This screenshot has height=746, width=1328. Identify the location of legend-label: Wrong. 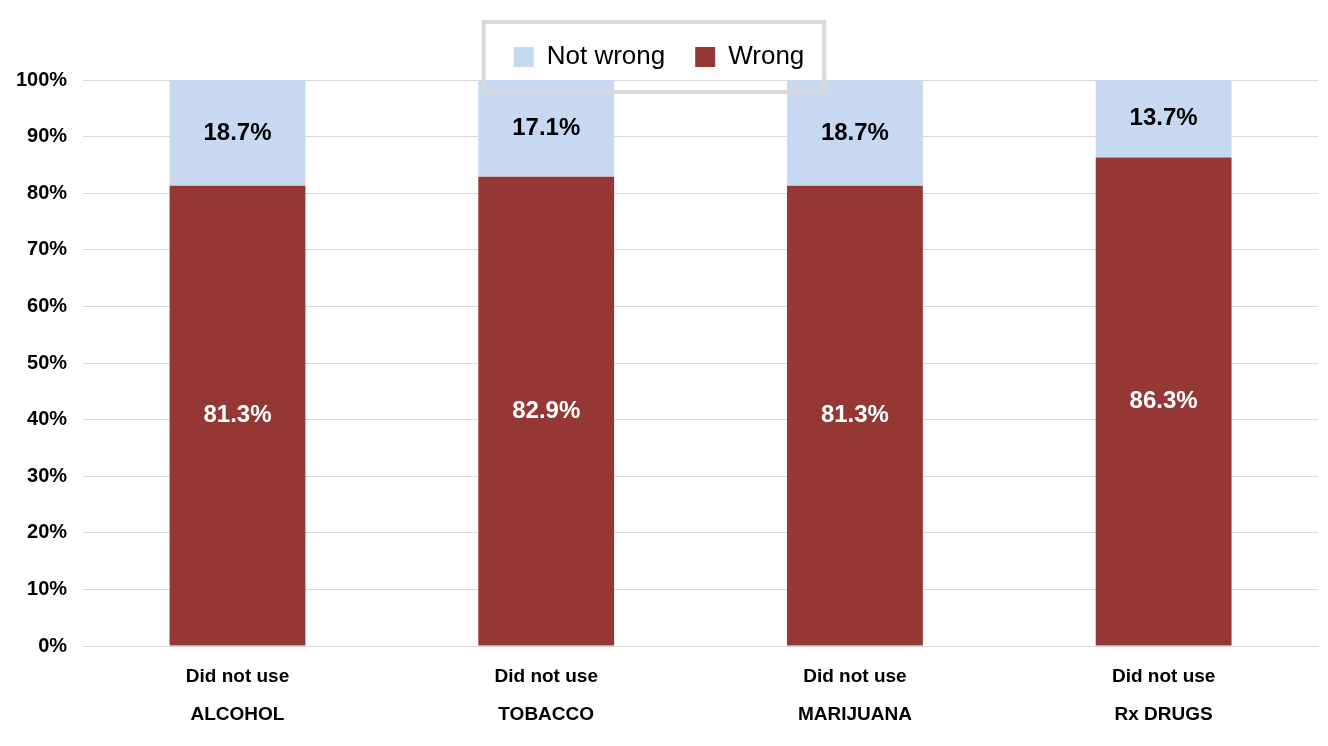
(766, 55).